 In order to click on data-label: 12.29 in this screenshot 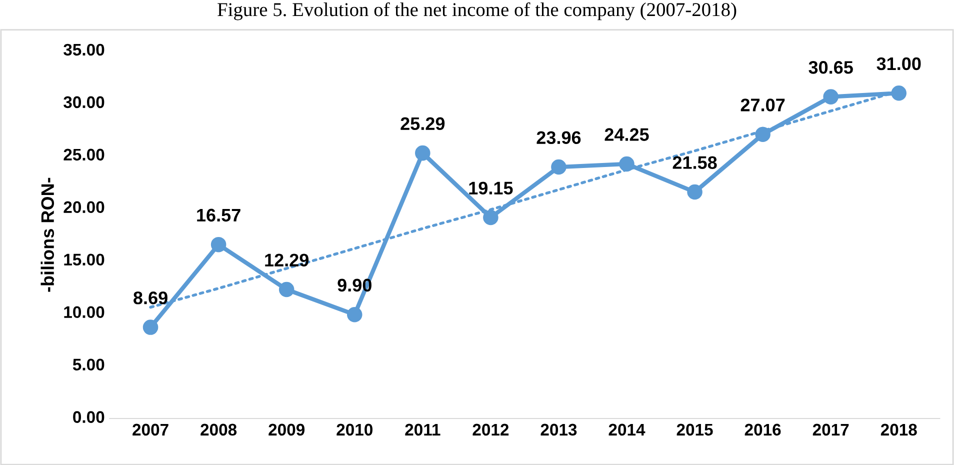, I will do `click(287, 260)`.